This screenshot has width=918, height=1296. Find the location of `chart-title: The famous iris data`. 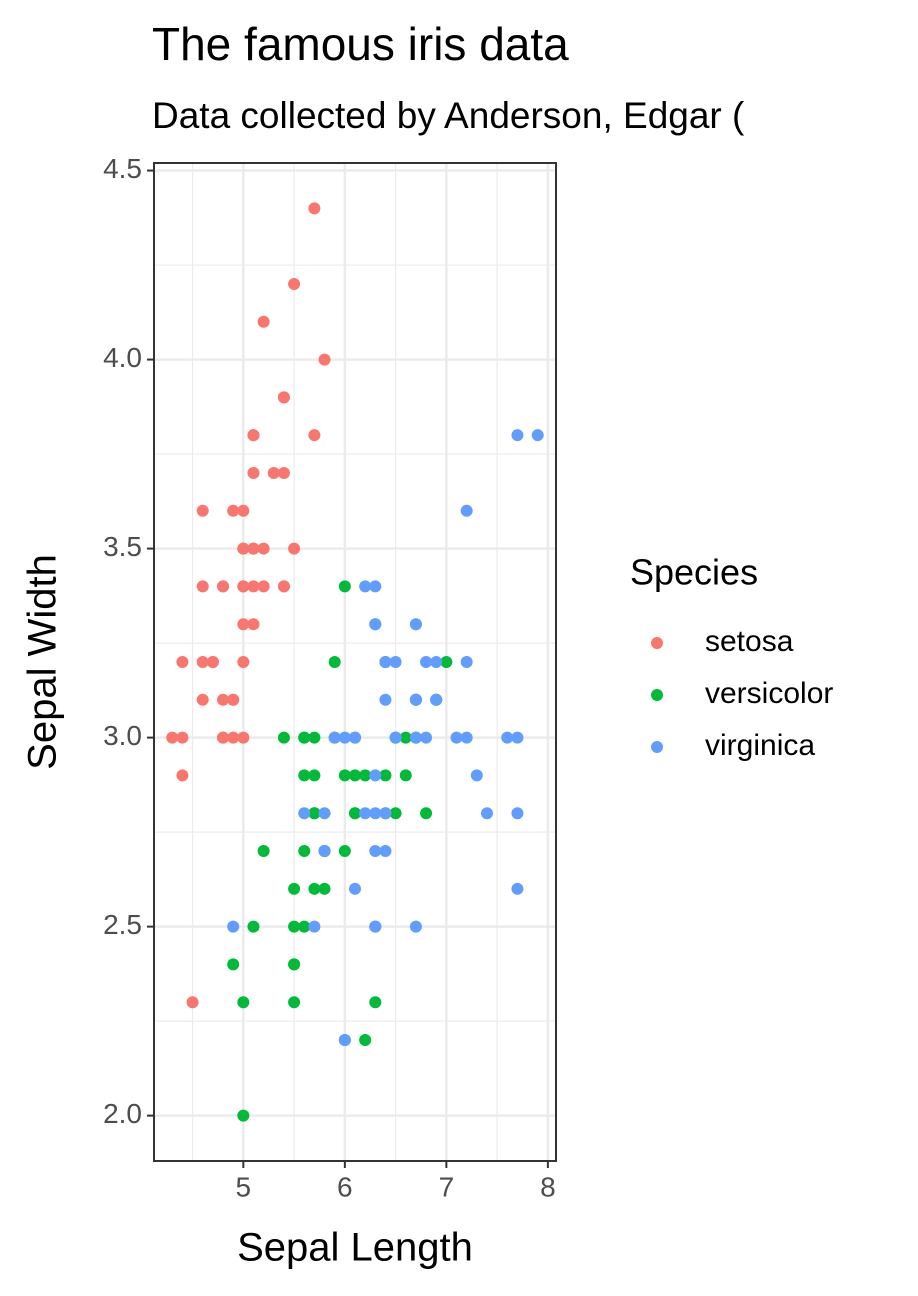

chart-title: The famous iris data is located at coordinates (360, 44).